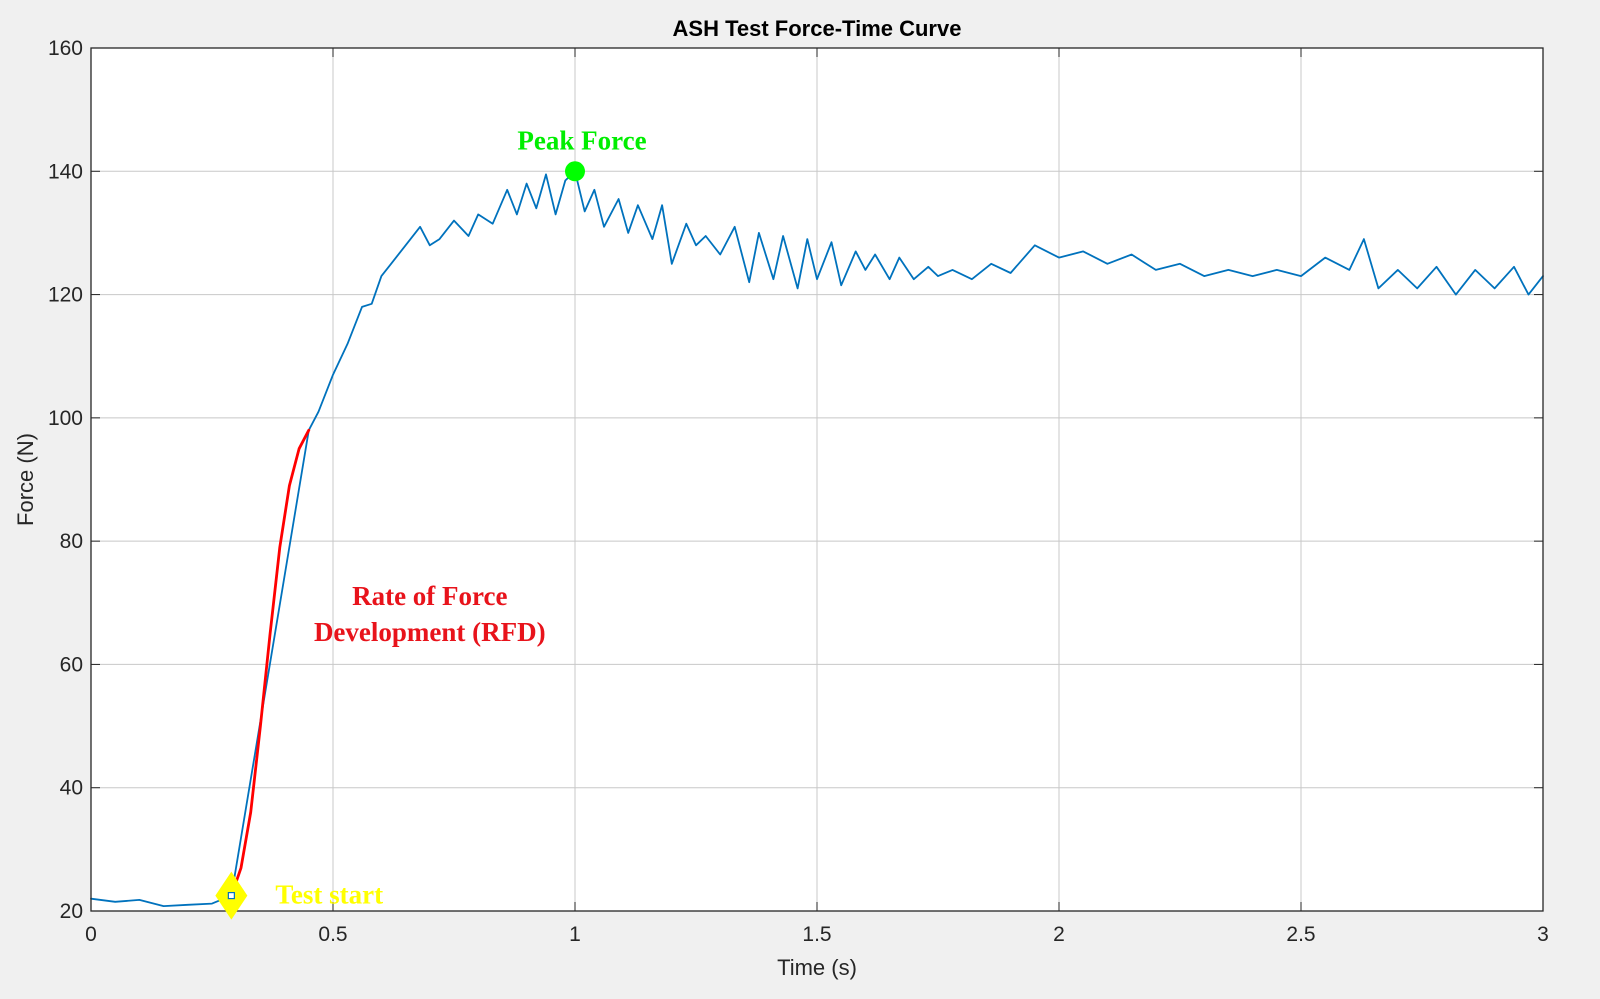 The width and height of the screenshot is (1600, 999). Describe the element at coordinates (575, 171) in the screenshot. I see `peak-force-marker` at that location.